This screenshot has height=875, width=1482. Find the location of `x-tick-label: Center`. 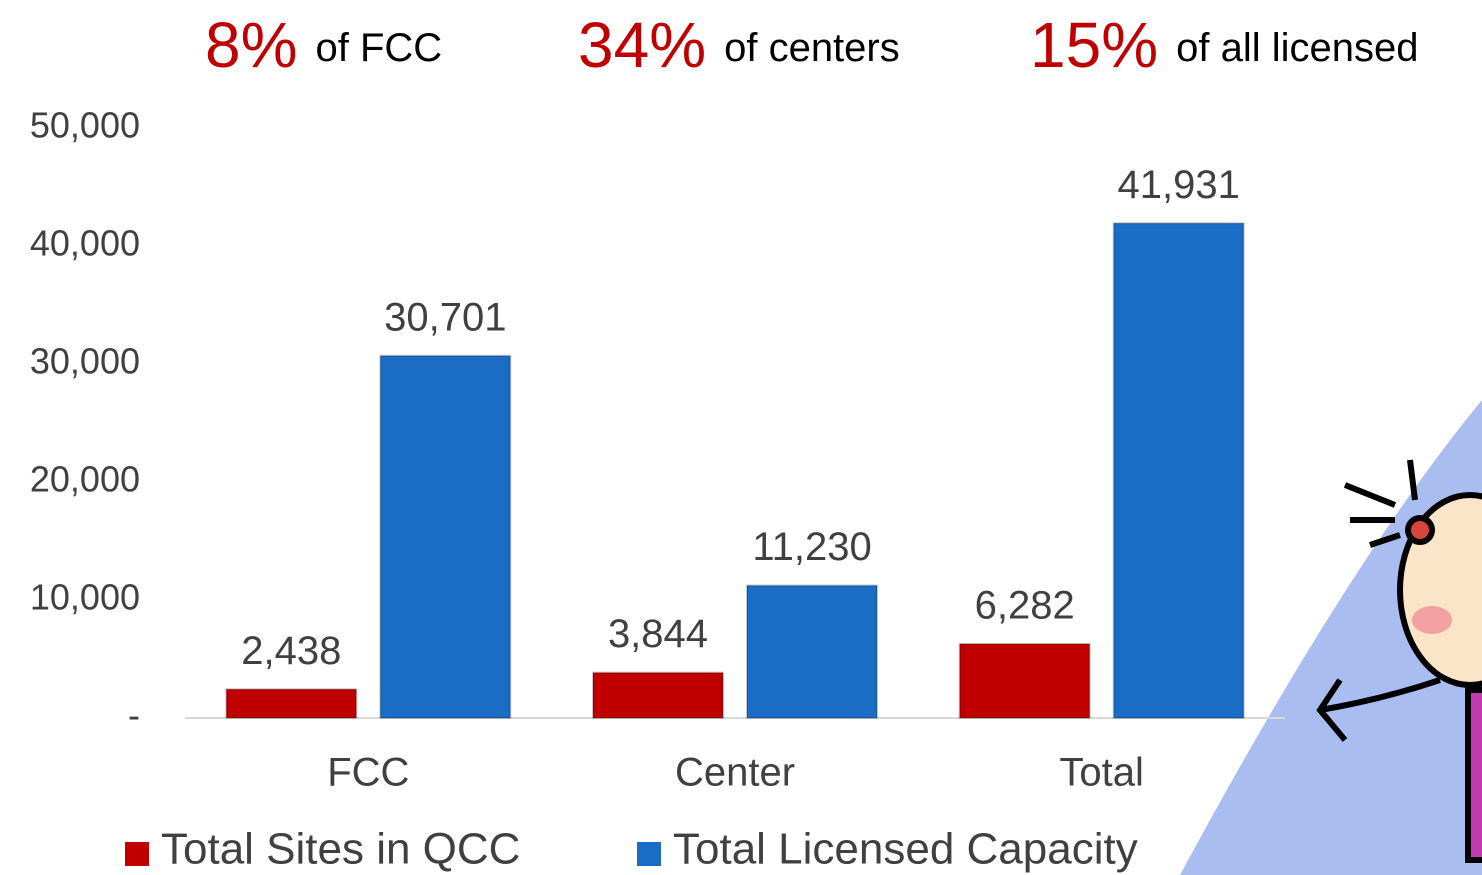

x-tick-label: Center is located at coordinates (735, 773).